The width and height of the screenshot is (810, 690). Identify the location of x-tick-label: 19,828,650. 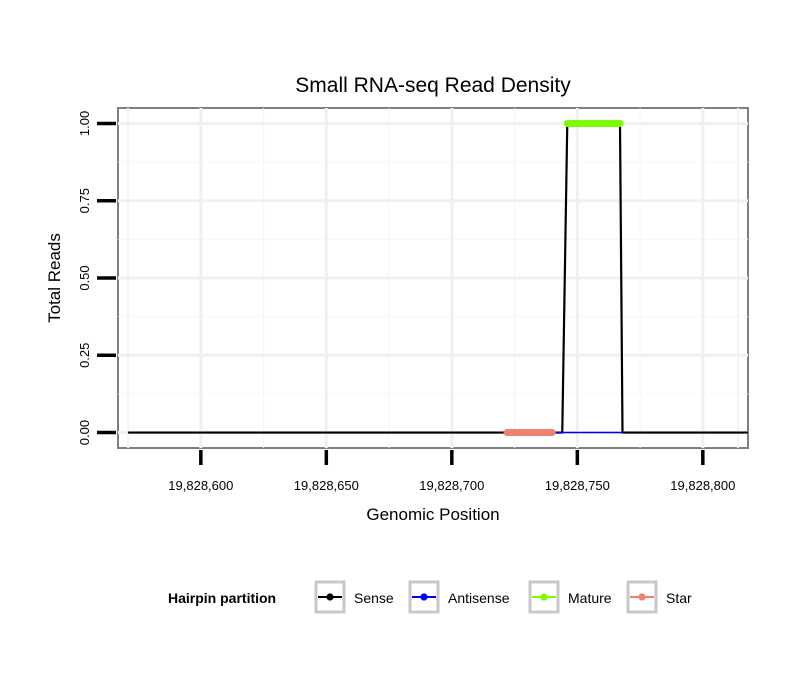
(326, 485).